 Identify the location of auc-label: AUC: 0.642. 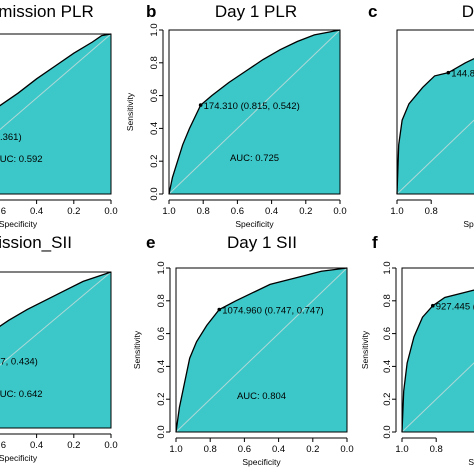
(21, 394).